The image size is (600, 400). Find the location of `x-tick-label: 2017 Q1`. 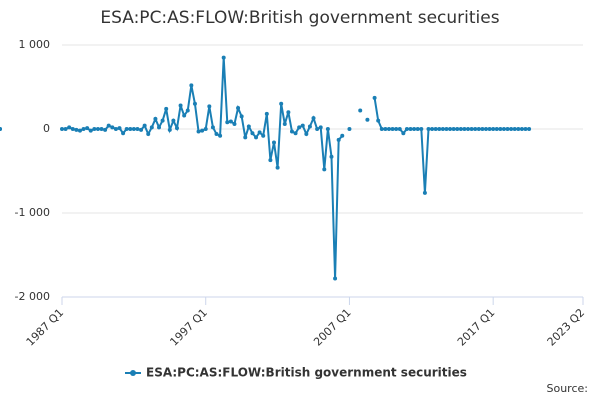

x-tick-label: 2017 Q1 is located at coordinates (476, 327).